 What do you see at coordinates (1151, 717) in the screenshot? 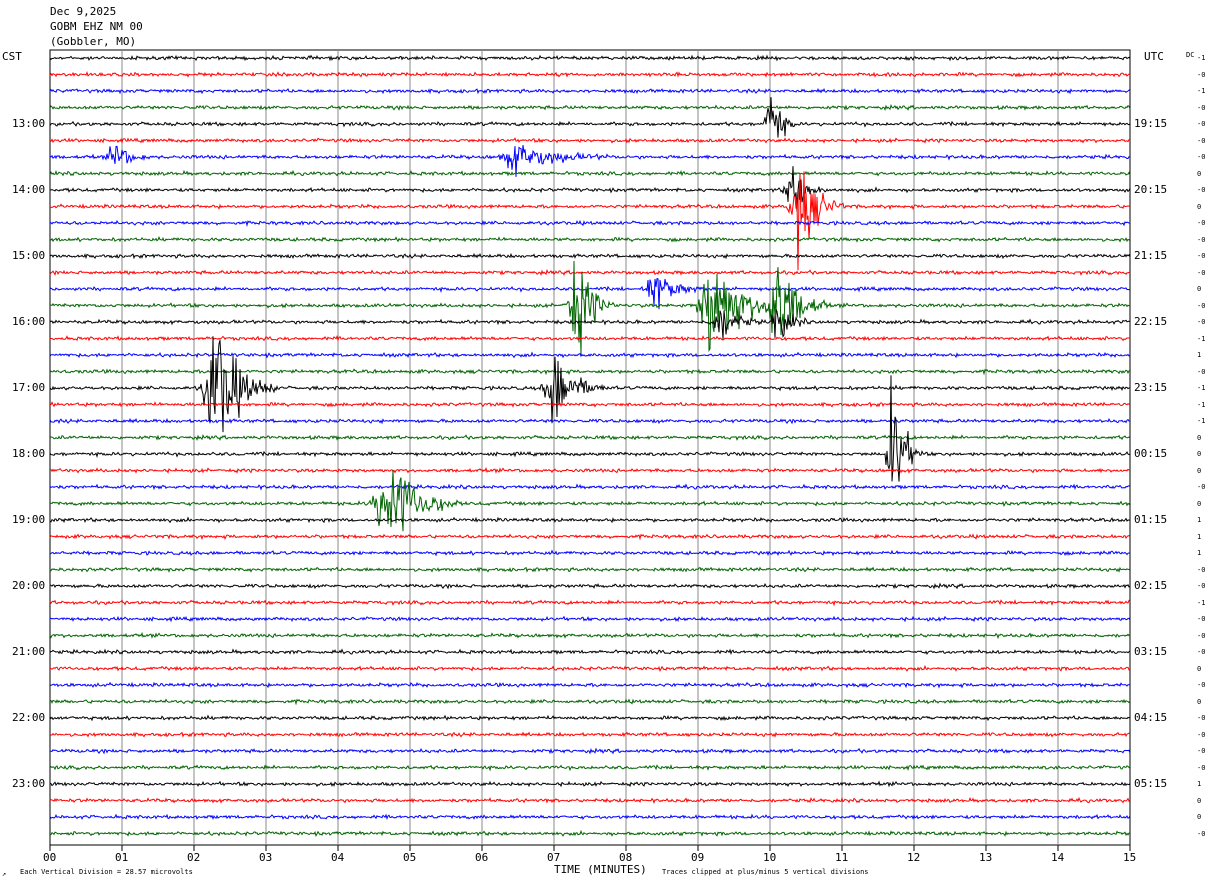
I see `right-hour-label: 04:15` at bounding box center [1151, 717].